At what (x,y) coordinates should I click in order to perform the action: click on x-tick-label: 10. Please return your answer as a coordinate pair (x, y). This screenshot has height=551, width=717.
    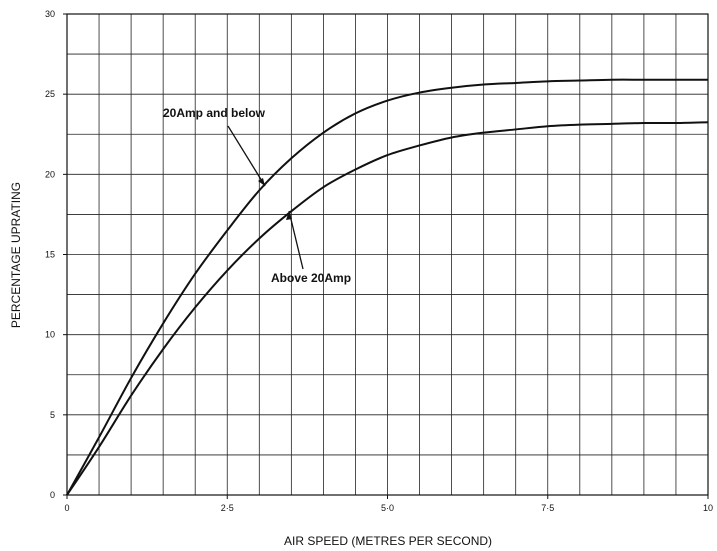
    Looking at the image, I should click on (708, 508).